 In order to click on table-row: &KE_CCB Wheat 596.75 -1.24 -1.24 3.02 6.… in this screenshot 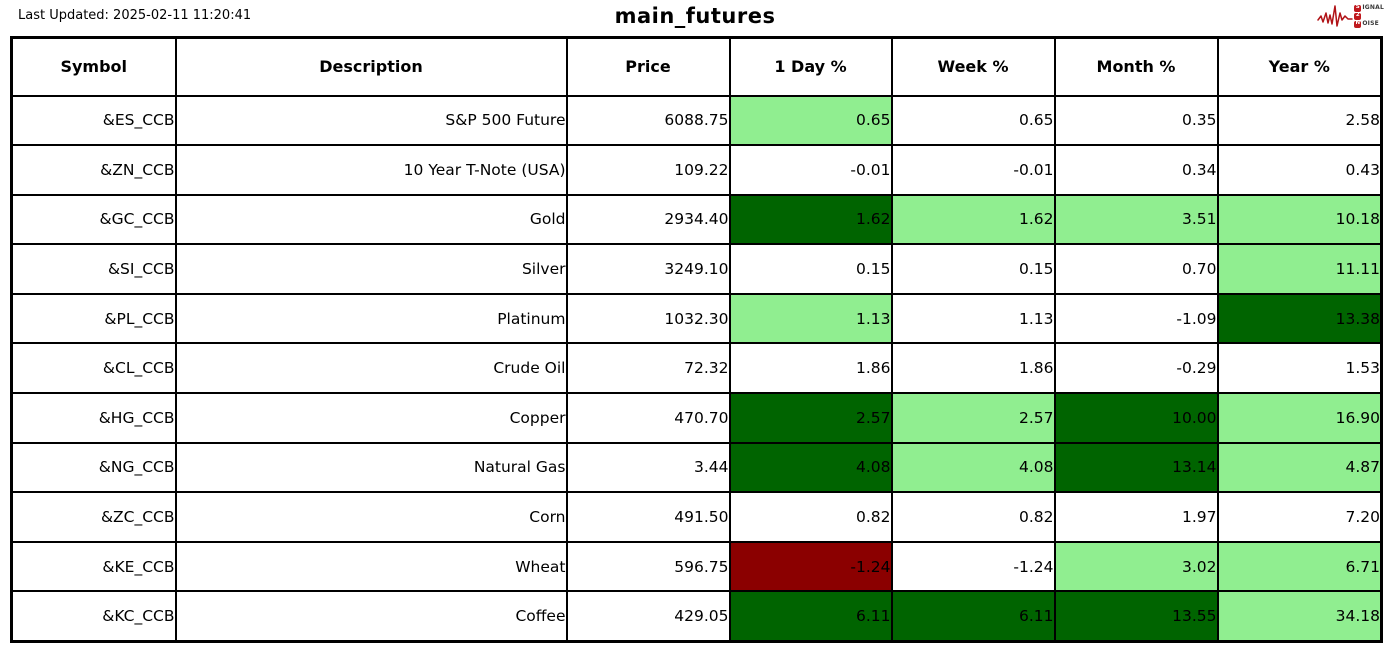, I will do `click(696, 566)`.